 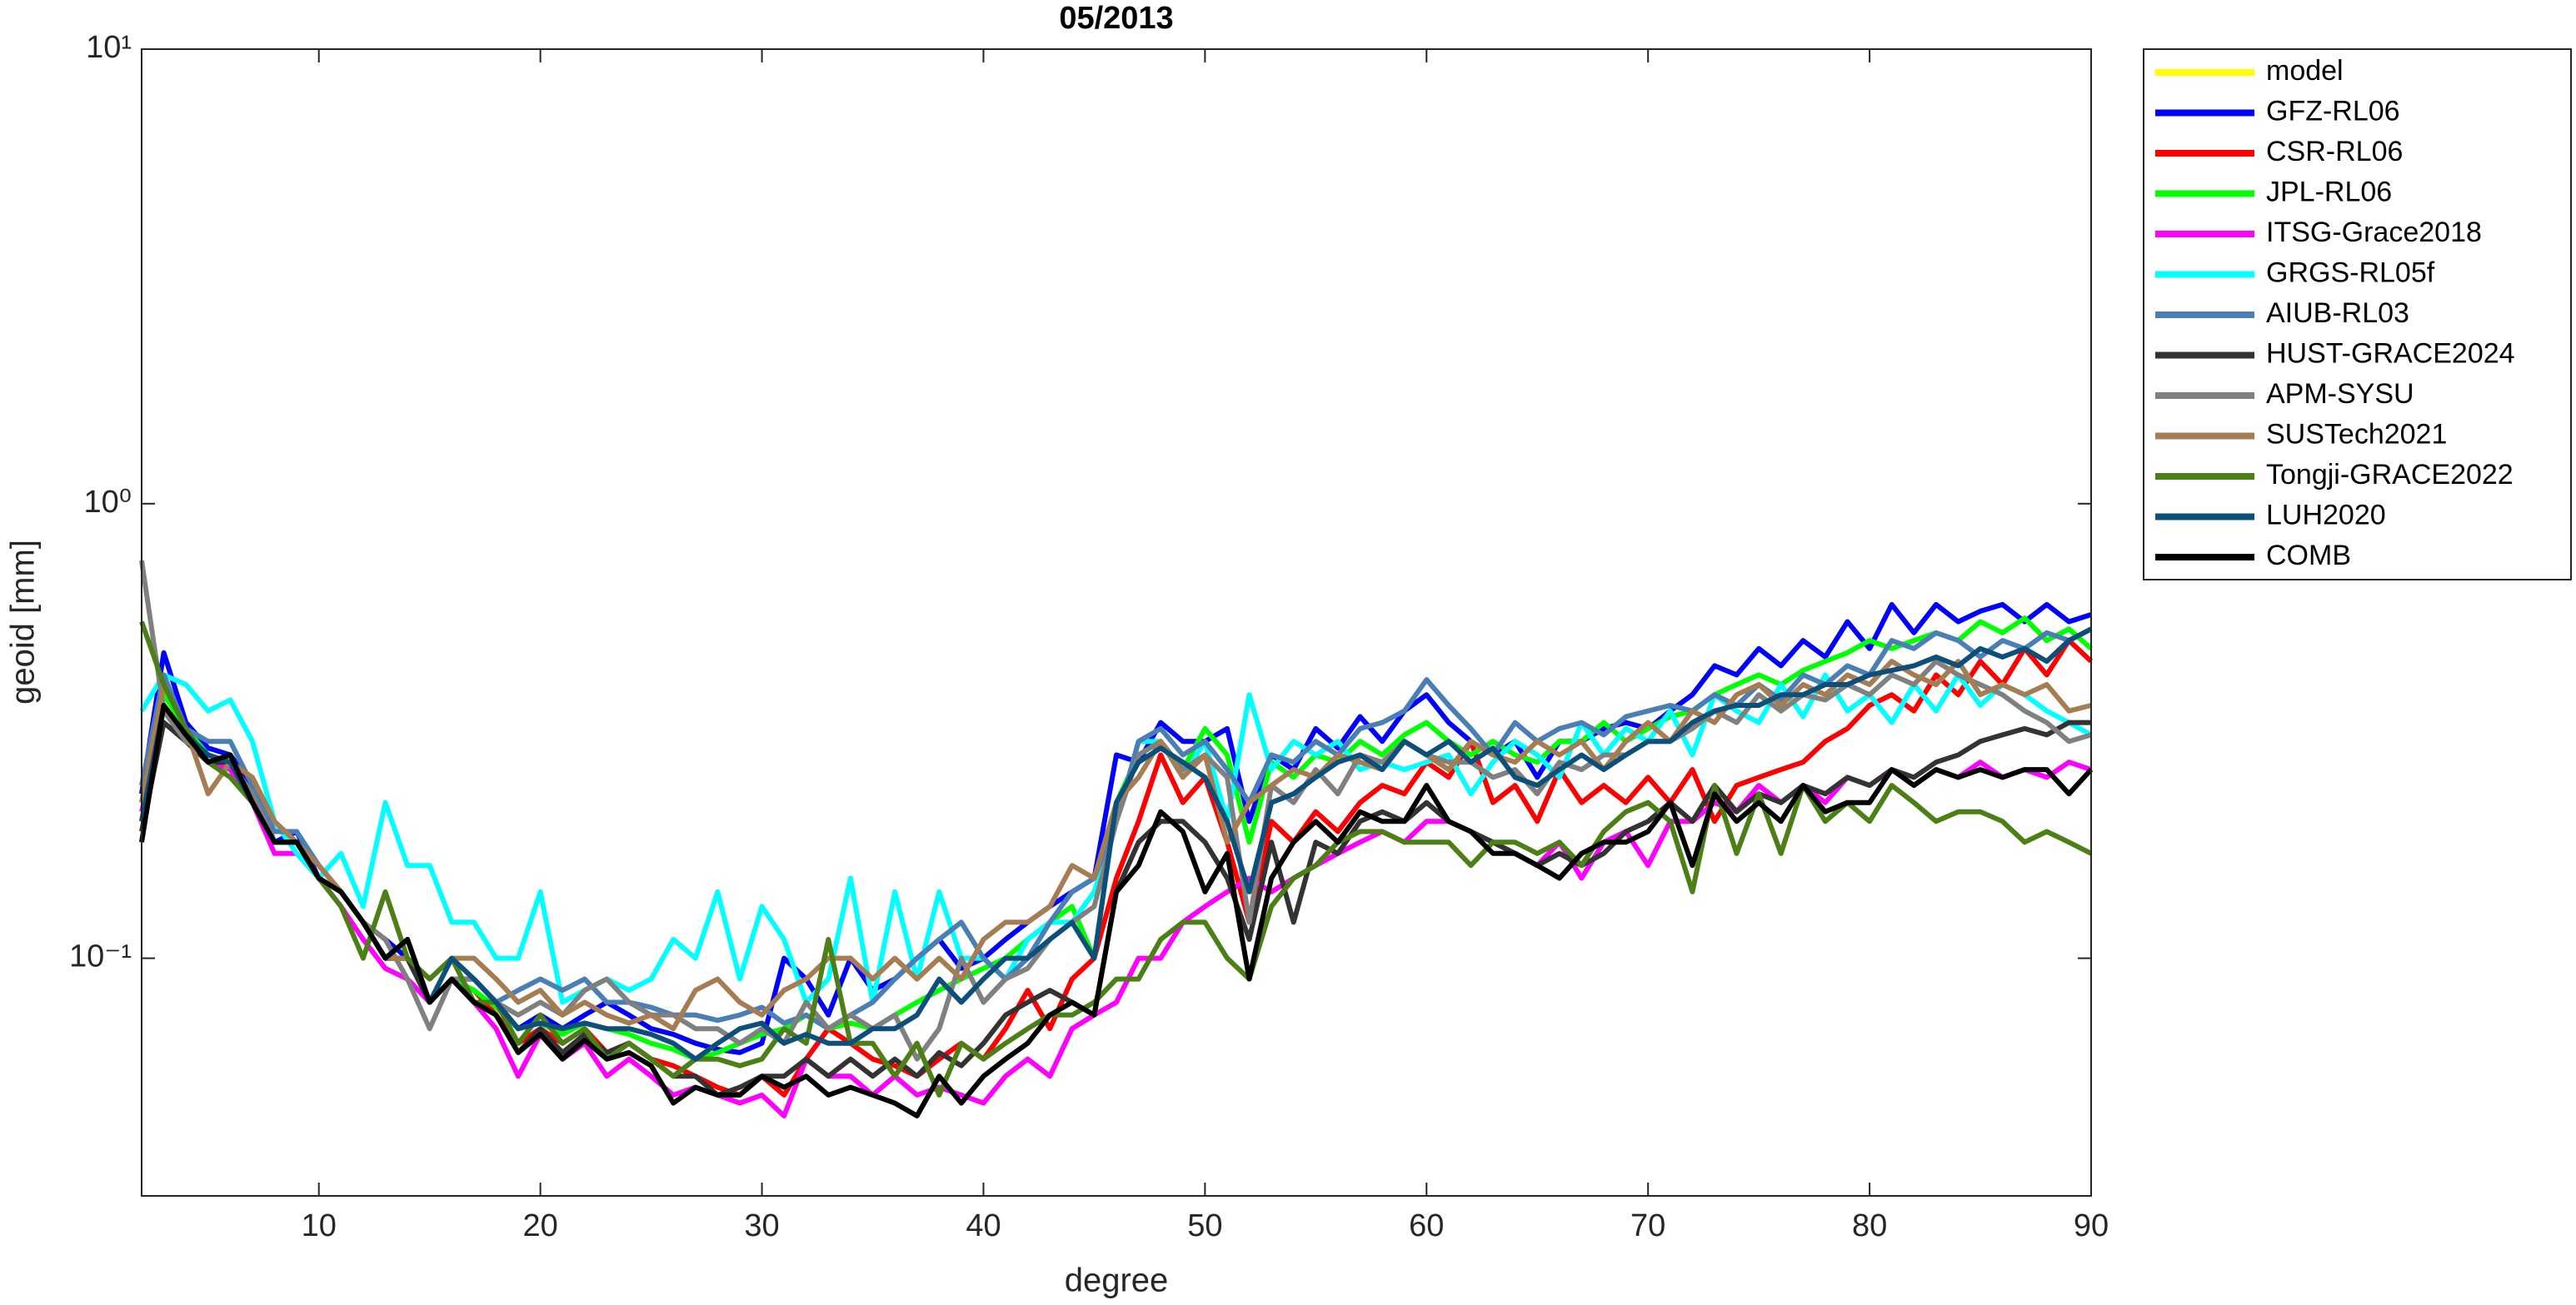 What do you see at coordinates (100, 957) in the screenshot?
I see `y-tick-label: 10⁻¹` at bounding box center [100, 957].